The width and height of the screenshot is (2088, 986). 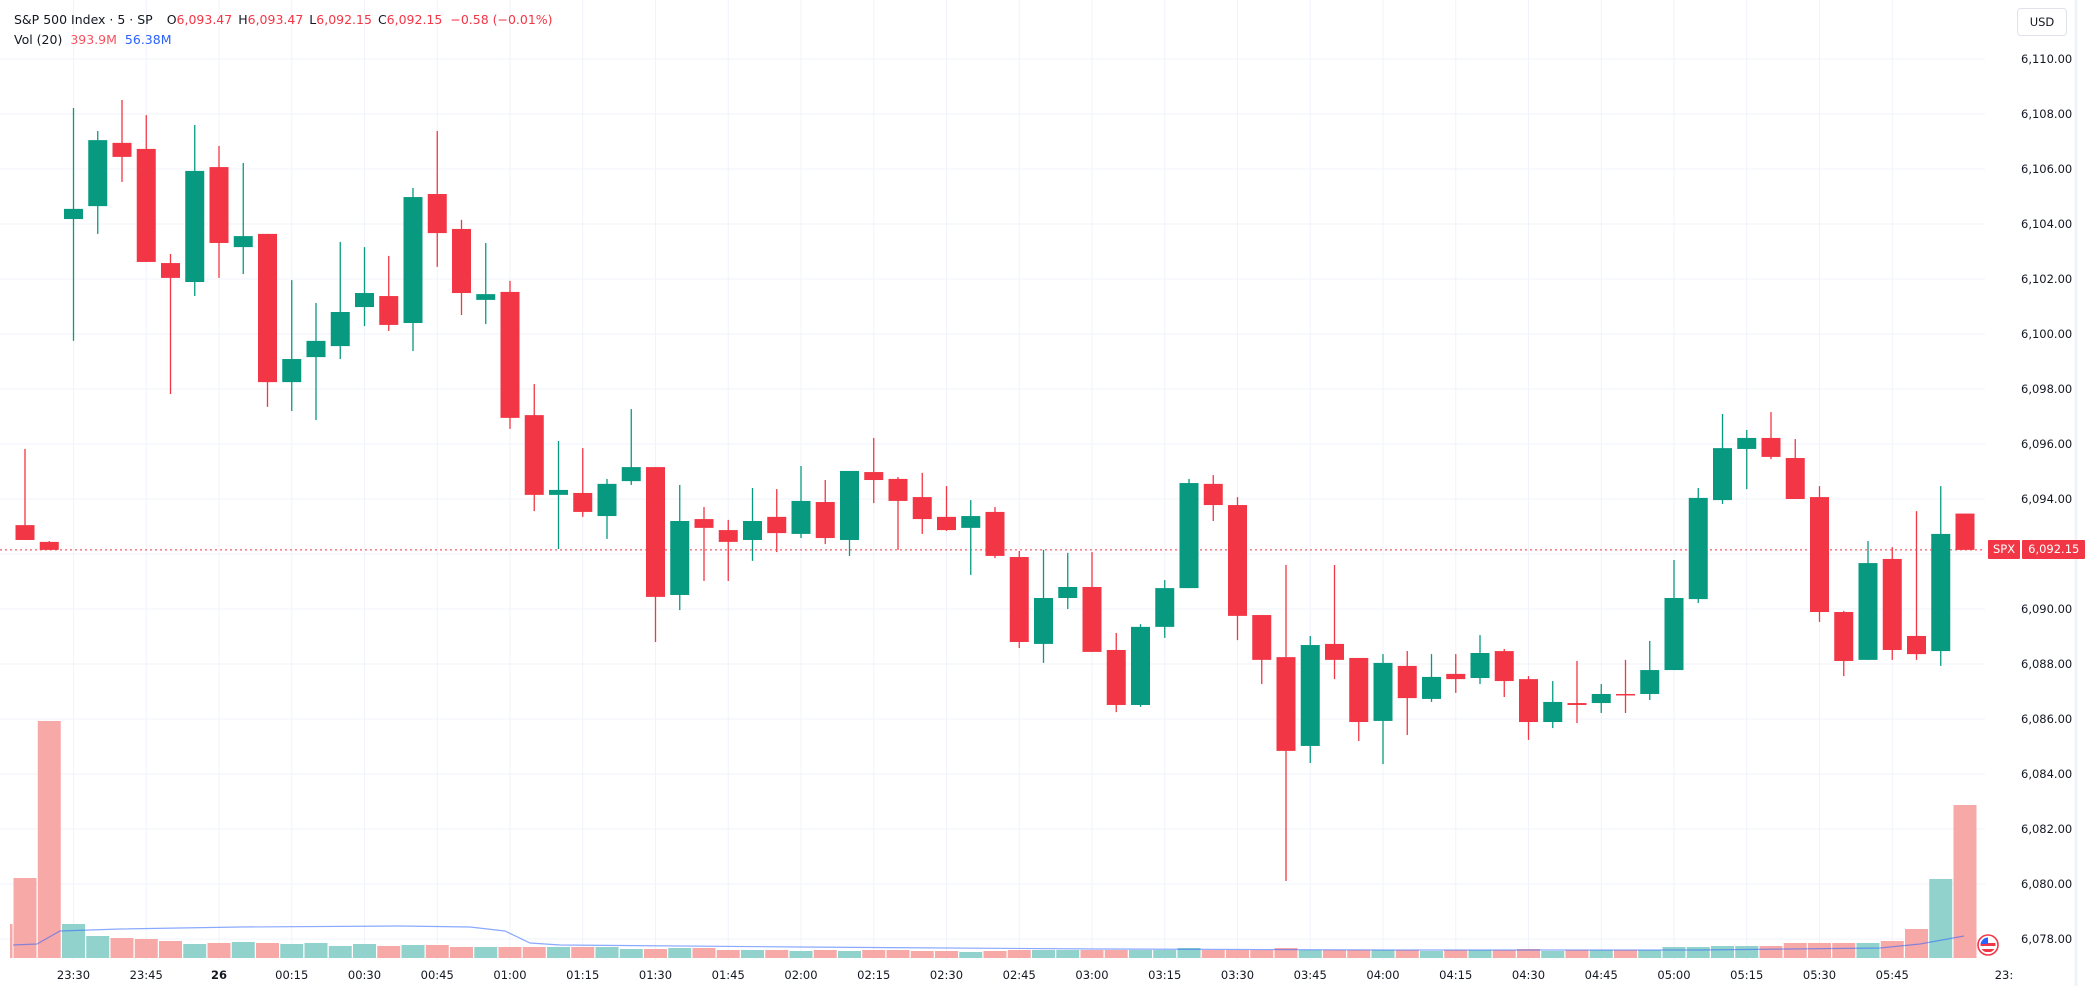 What do you see at coordinates (2046, 279) in the screenshot?
I see `svg-text: 6,102.00` at bounding box center [2046, 279].